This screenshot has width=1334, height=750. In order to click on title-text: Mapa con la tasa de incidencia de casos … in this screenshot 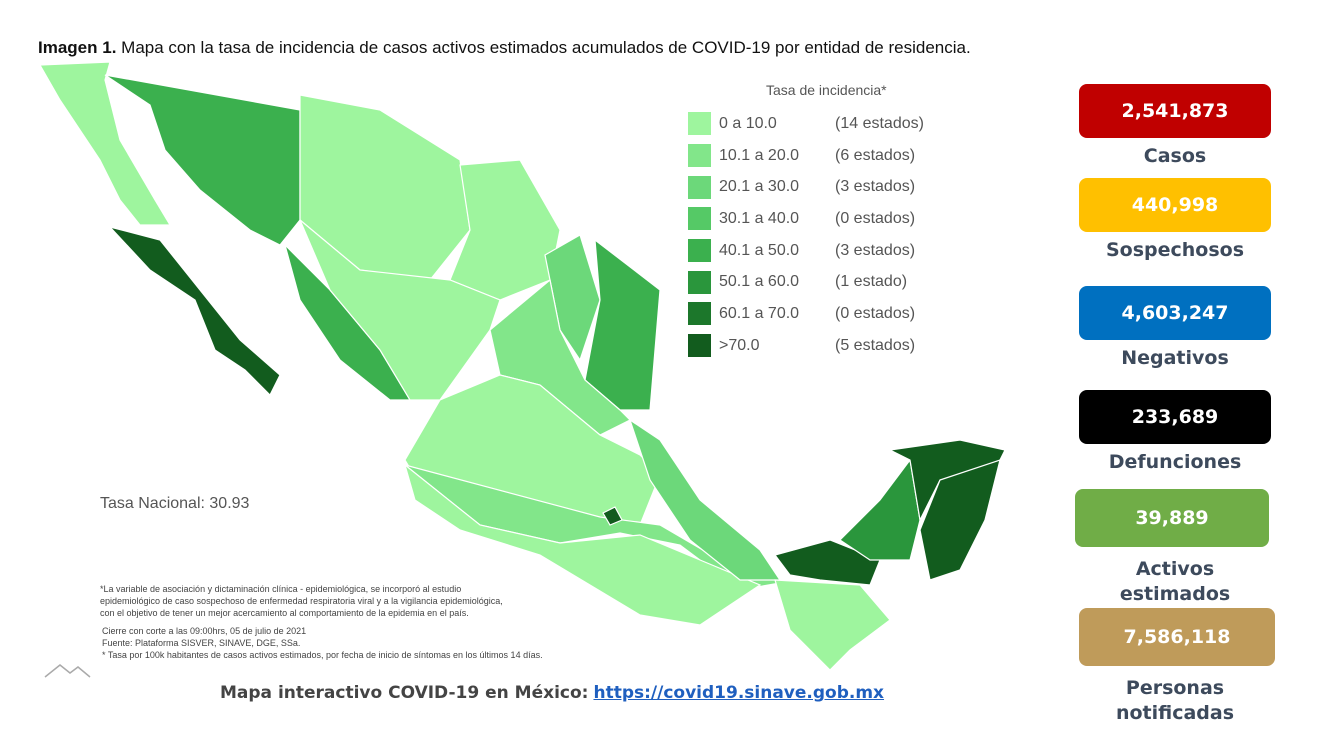, I will do `click(546, 47)`.